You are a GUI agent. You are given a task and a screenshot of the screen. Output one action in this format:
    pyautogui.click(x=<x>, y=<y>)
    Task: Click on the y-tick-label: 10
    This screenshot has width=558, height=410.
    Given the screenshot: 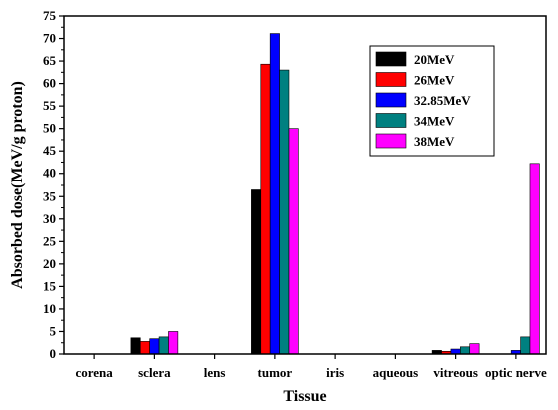 What is the action you would take?
    pyautogui.click(x=49, y=308)
    